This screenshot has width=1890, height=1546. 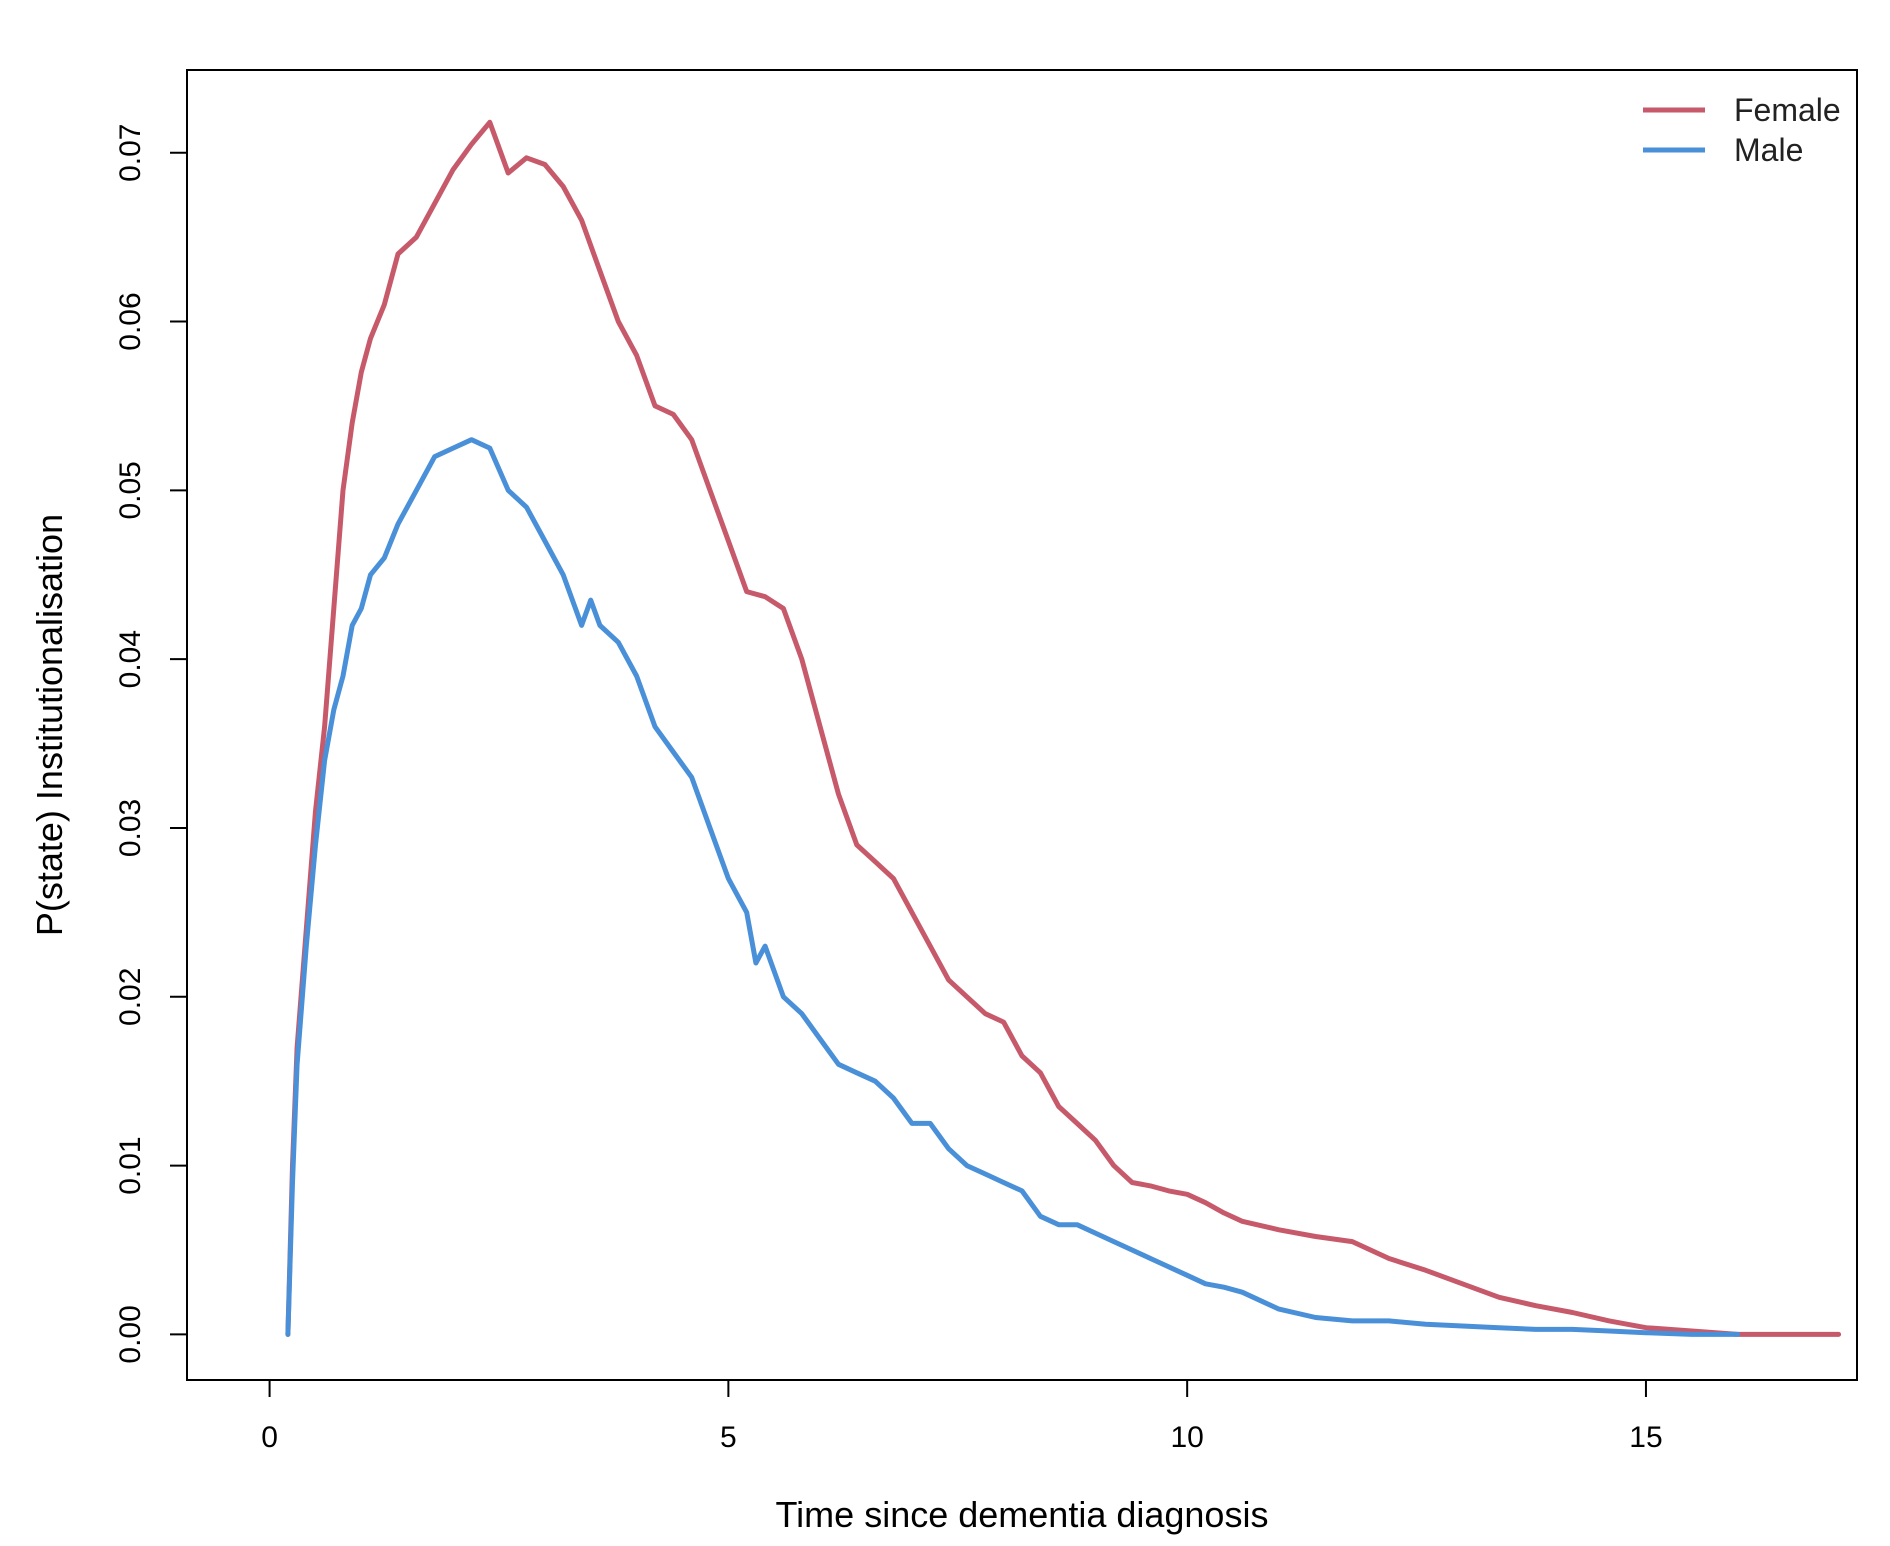 What do you see at coordinates (130, 997) in the screenshot?
I see `y-tick-label: 0.02` at bounding box center [130, 997].